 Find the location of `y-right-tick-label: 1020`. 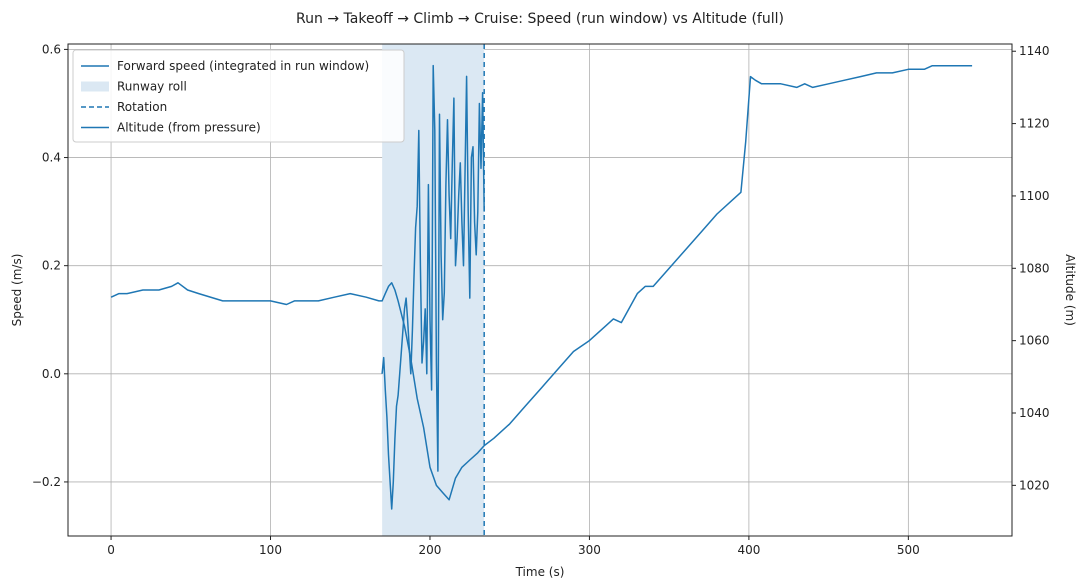

y-right-tick-label: 1020 is located at coordinates (1034, 485).